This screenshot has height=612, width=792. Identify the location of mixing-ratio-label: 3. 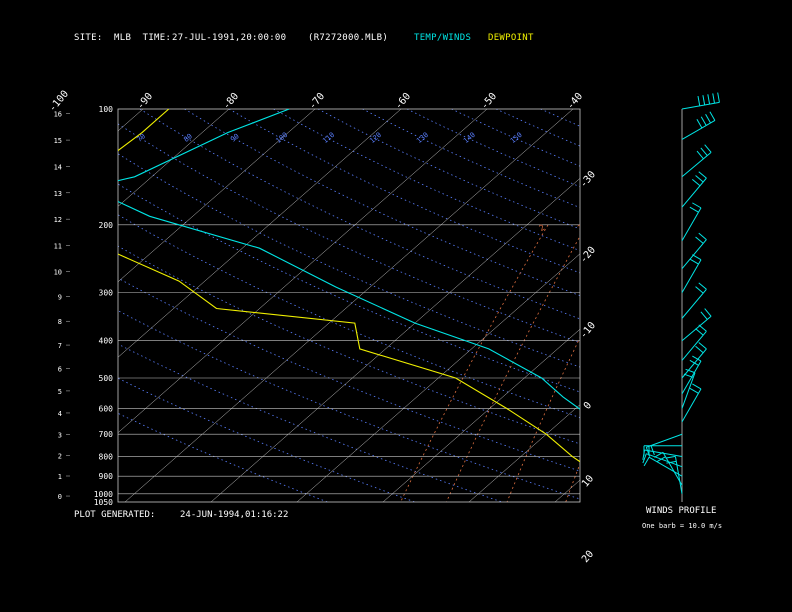
(580, 228).